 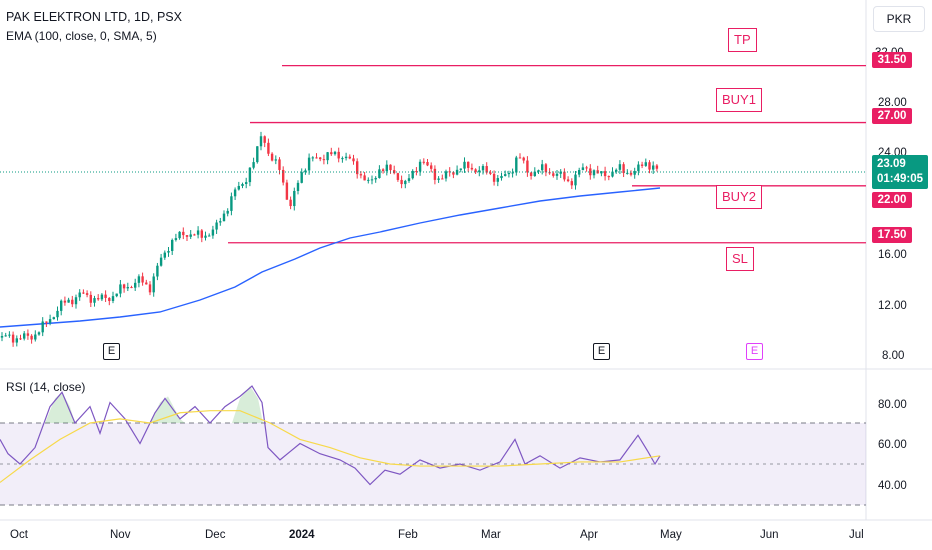 I want to click on time-axis-label: Feb, so click(x=408, y=535).